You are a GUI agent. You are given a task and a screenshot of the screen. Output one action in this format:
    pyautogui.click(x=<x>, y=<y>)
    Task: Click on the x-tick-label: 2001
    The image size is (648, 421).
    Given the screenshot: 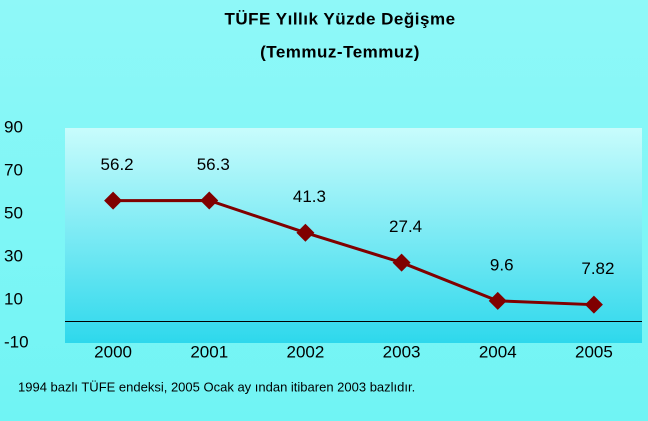 What is the action you would take?
    pyautogui.click(x=209, y=351)
    